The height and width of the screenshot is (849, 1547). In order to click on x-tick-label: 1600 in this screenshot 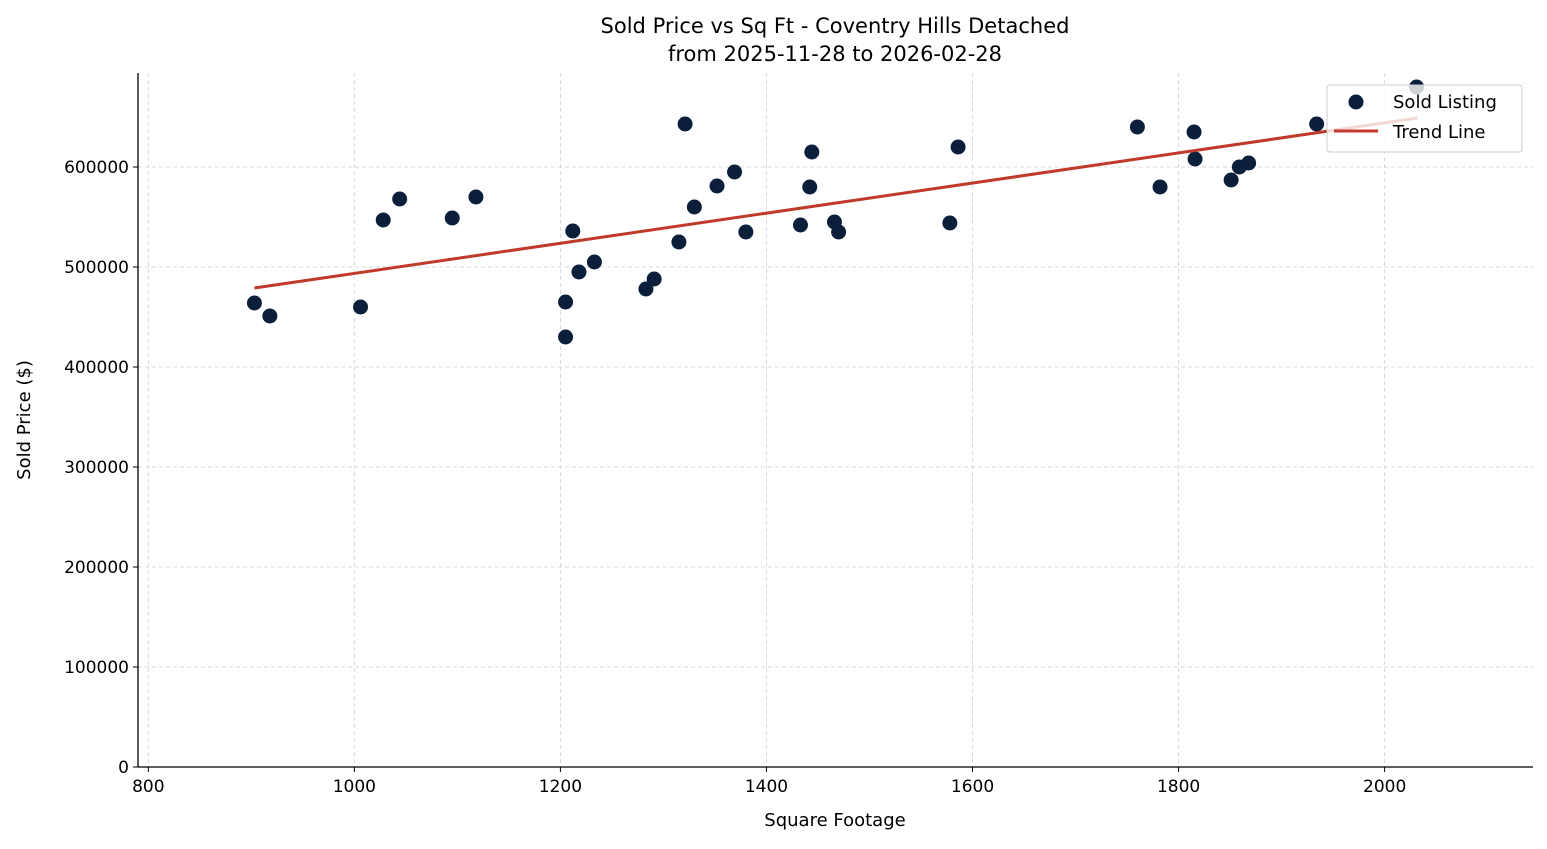, I will do `click(972, 787)`.